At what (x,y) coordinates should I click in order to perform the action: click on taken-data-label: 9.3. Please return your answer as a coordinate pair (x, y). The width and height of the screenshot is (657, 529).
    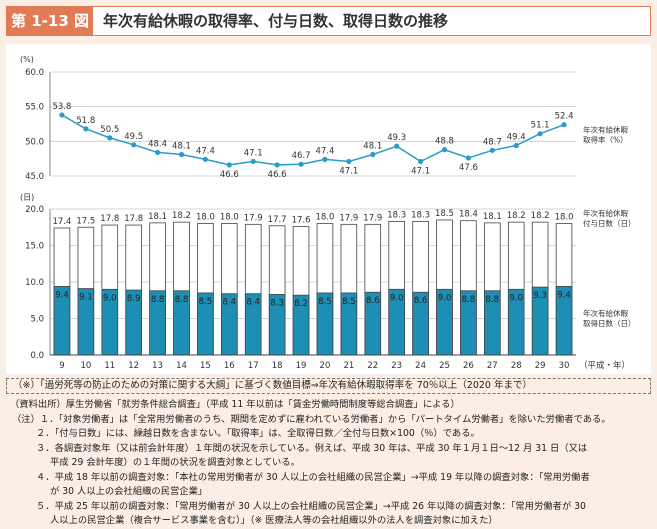
    Looking at the image, I should click on (540, 296).